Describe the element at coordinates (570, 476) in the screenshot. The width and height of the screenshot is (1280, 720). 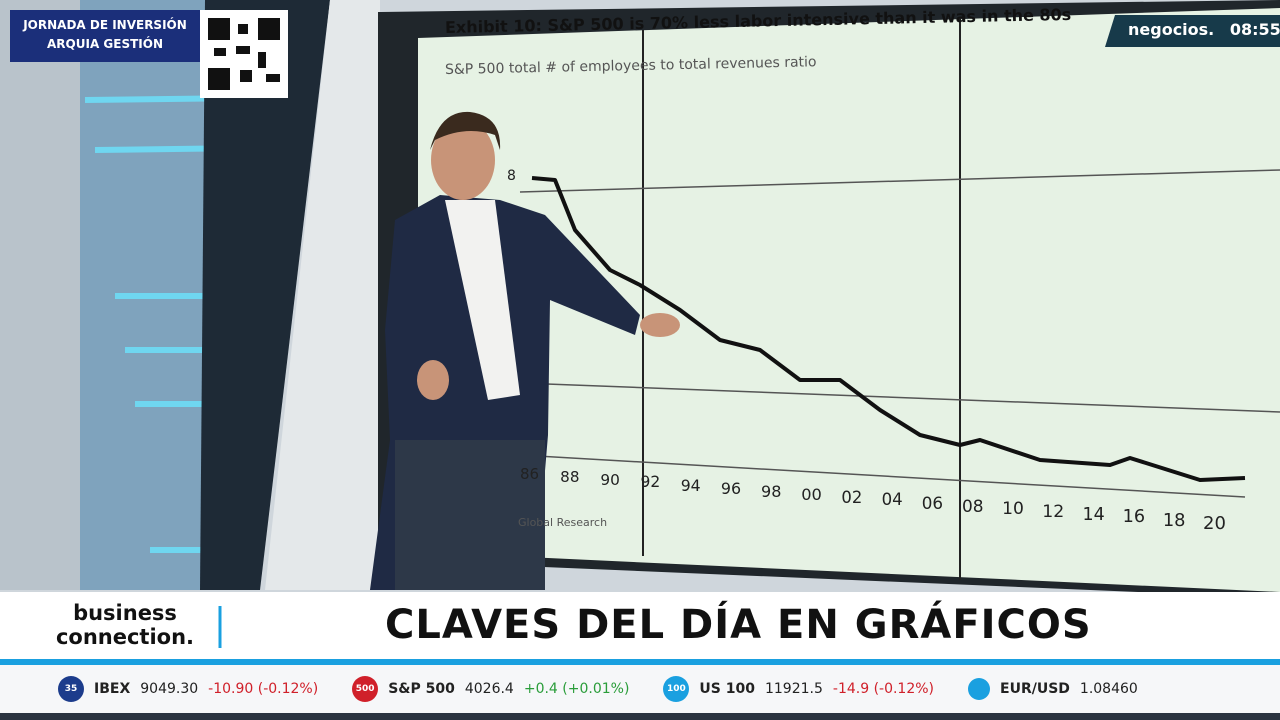
I see `x-tick-label: 88` at that location.